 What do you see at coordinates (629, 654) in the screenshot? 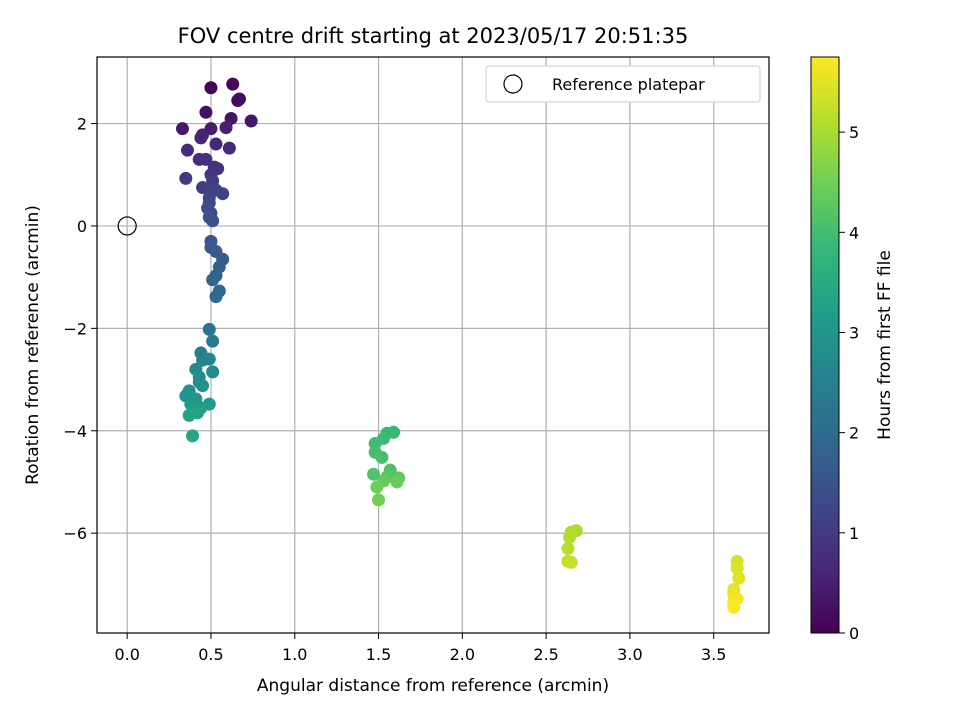
I see `x-tick-label: 3.0` at bounding box center [629, 654].